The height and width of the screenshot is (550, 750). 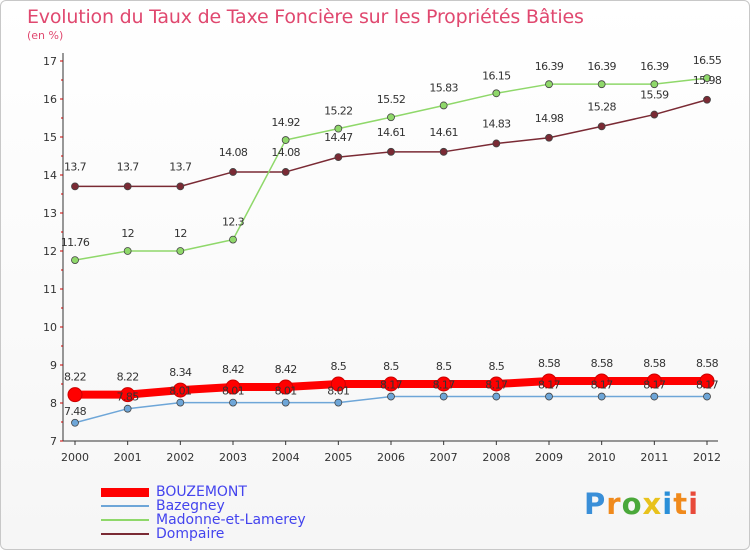 What do you see at coordinates (444, 457) in the screenshot?
I see `x-tick-label: 2007` at bounding box center [444, 457].